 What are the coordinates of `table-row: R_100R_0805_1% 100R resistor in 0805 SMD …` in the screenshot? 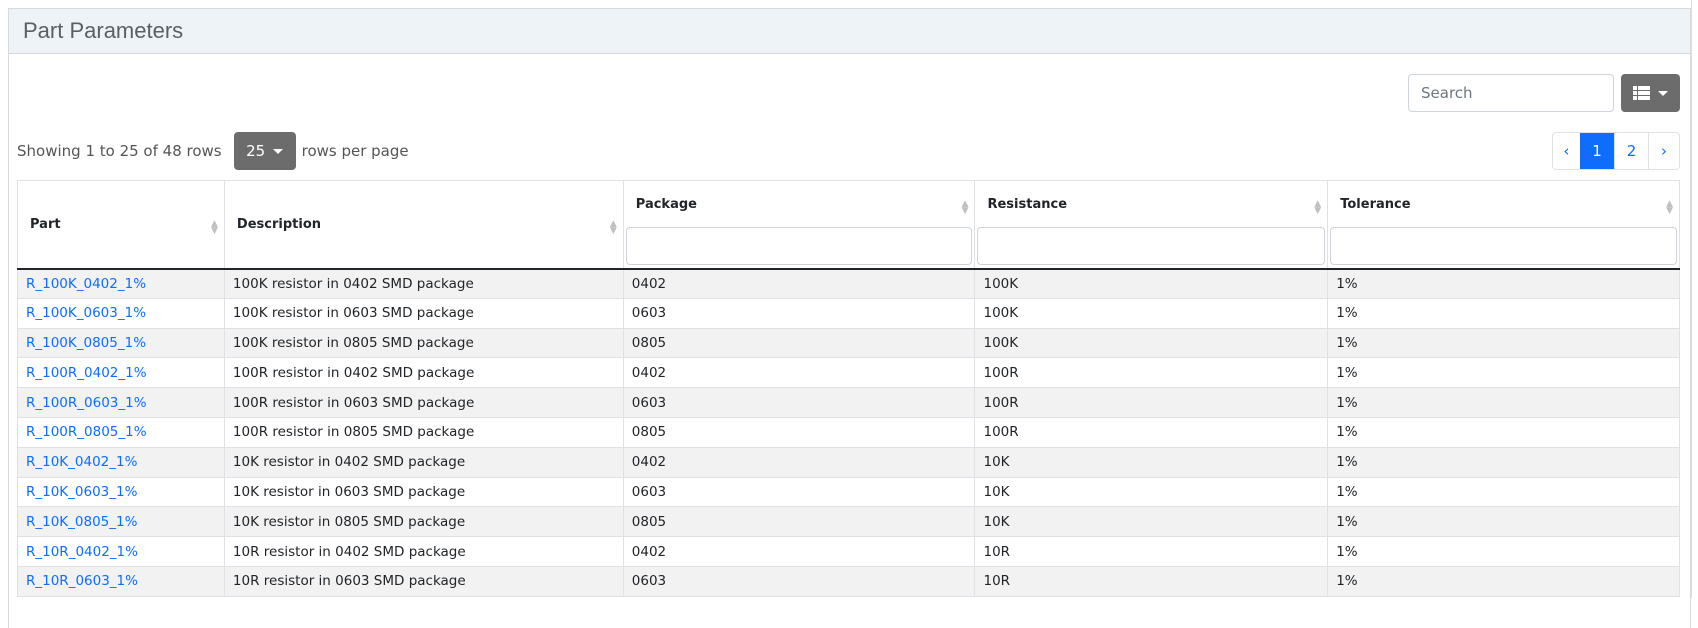 It's located at (848, 432).